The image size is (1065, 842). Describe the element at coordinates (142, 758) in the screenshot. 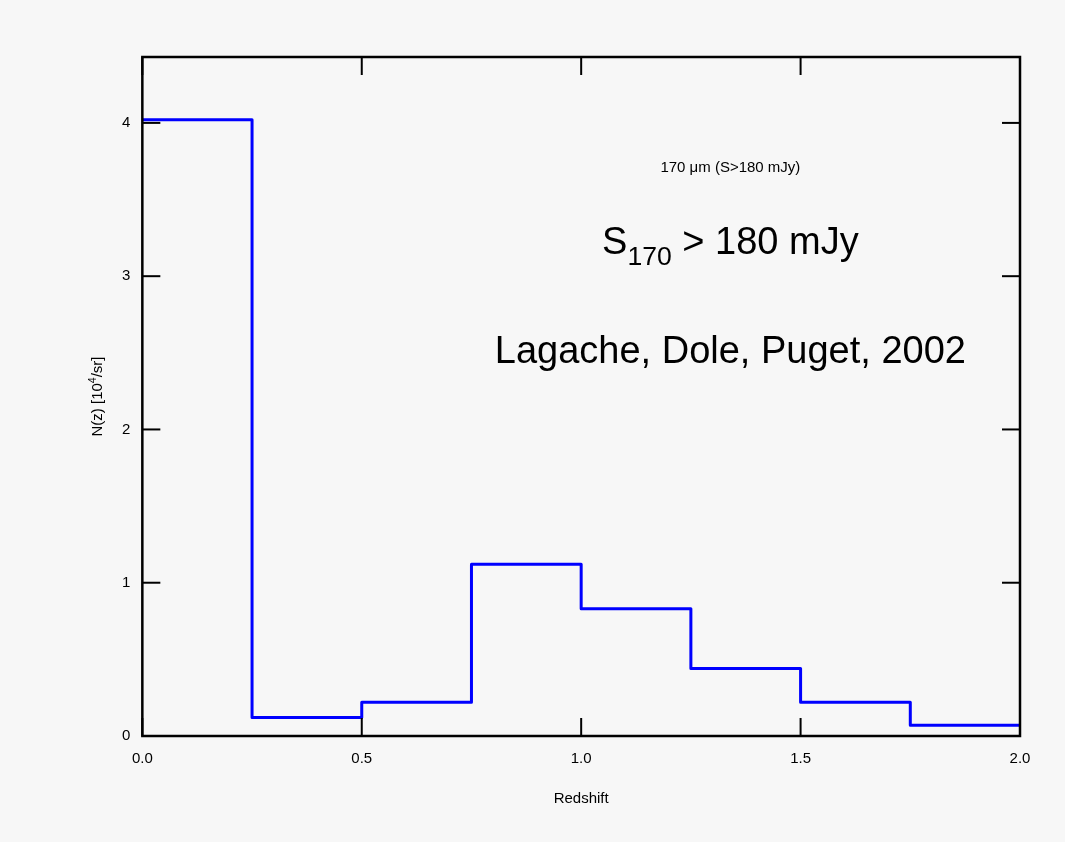

I see `x-tick-label: 0.0` at that location.